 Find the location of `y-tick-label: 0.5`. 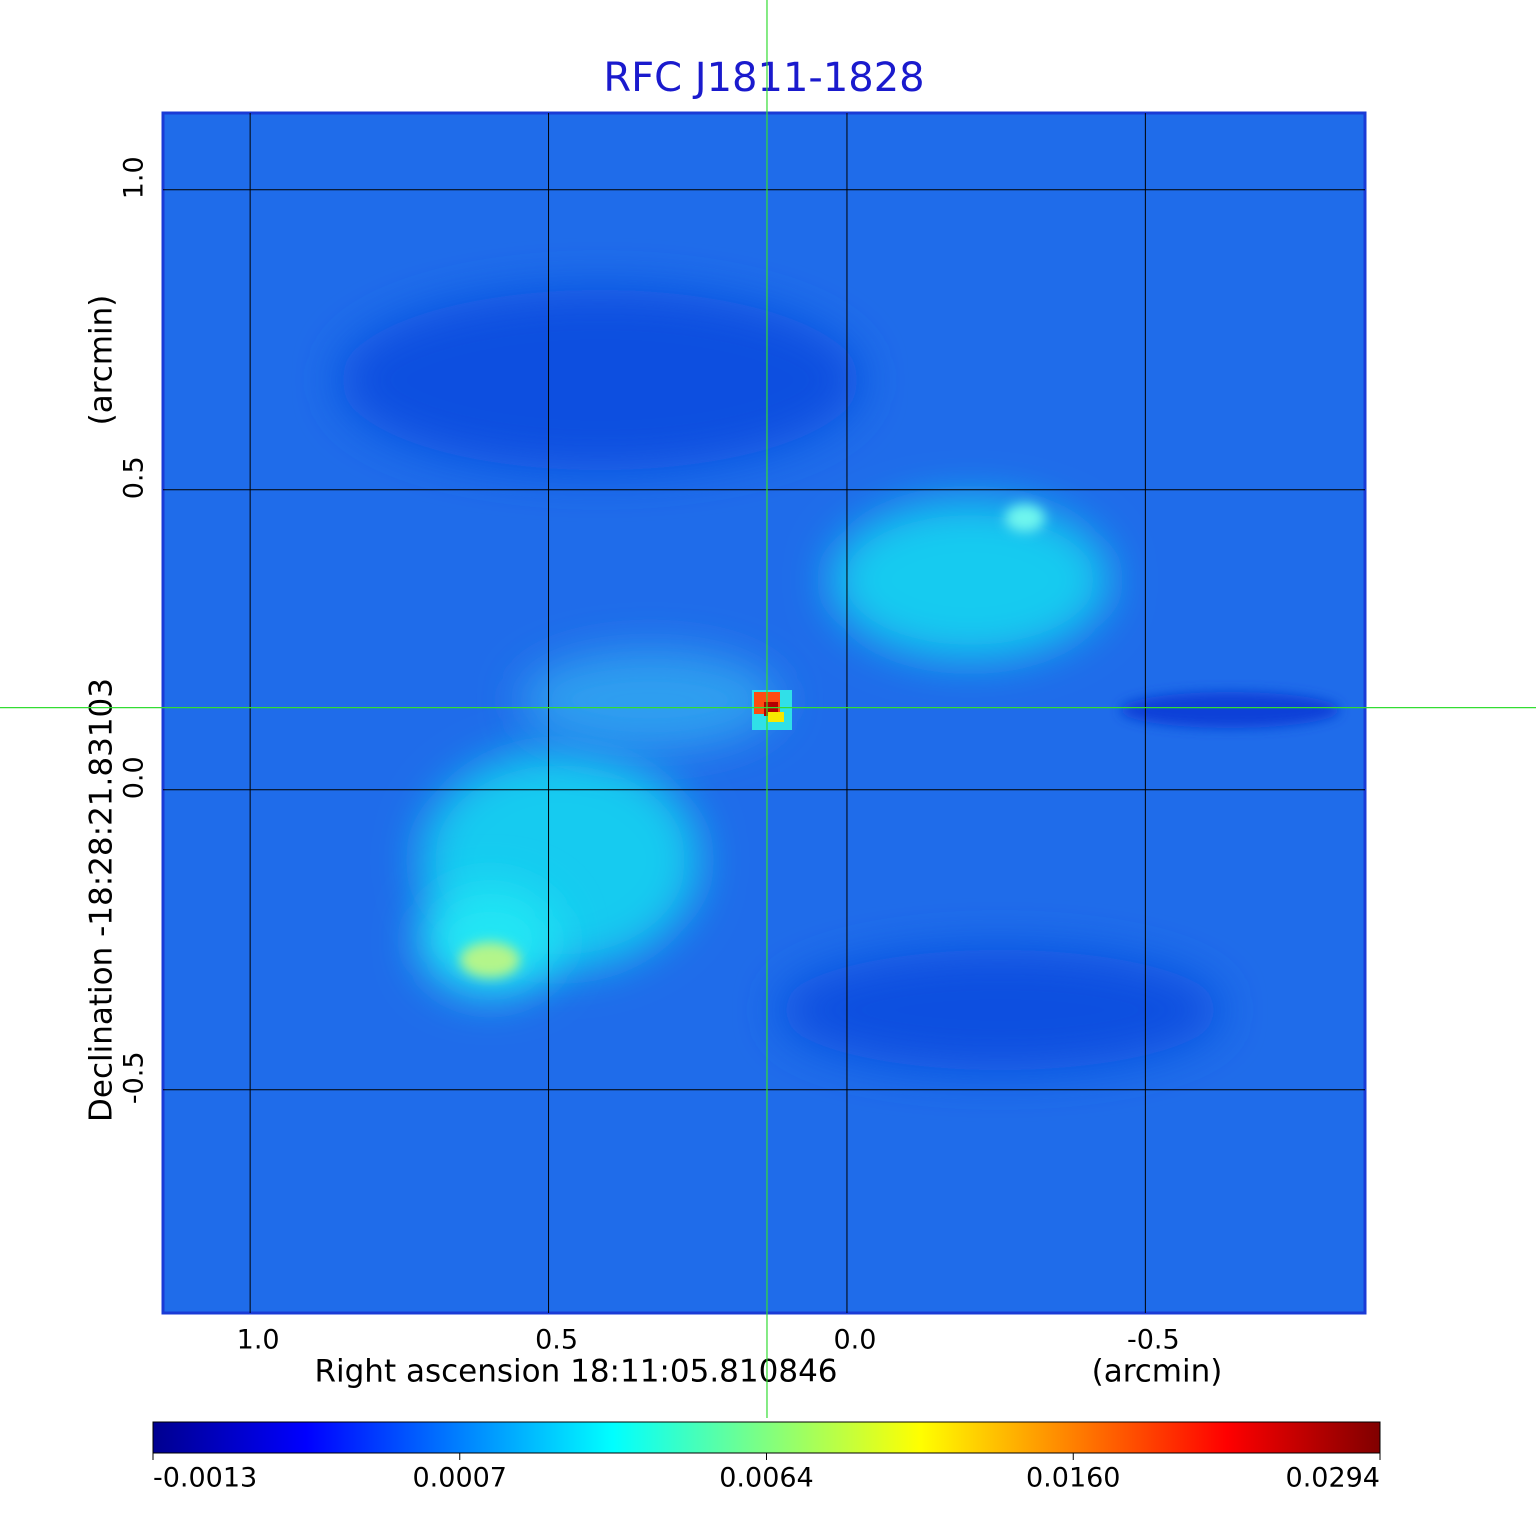

y-tick-label: 0.5 is located at coordinates (134, 477).